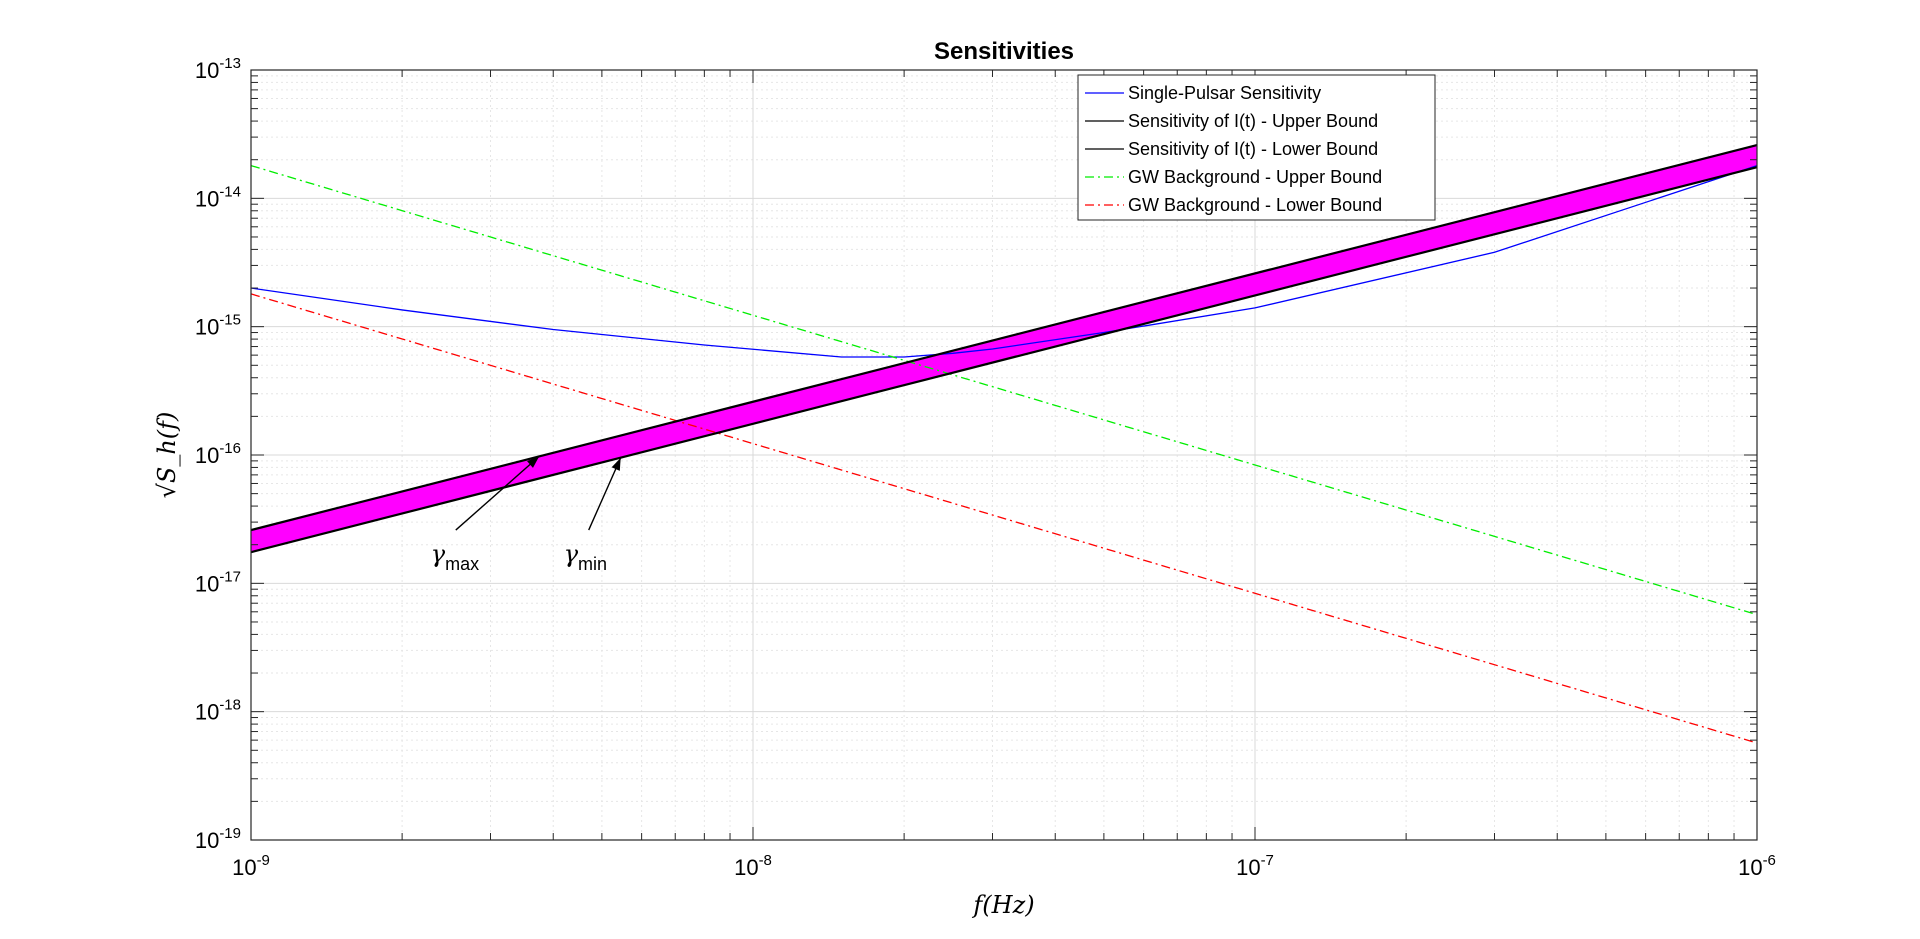  Describe the element at coordinates (1255, 177) in the screenshot. I see `legend-label-4: GW Background - Upper Bound` at that location.